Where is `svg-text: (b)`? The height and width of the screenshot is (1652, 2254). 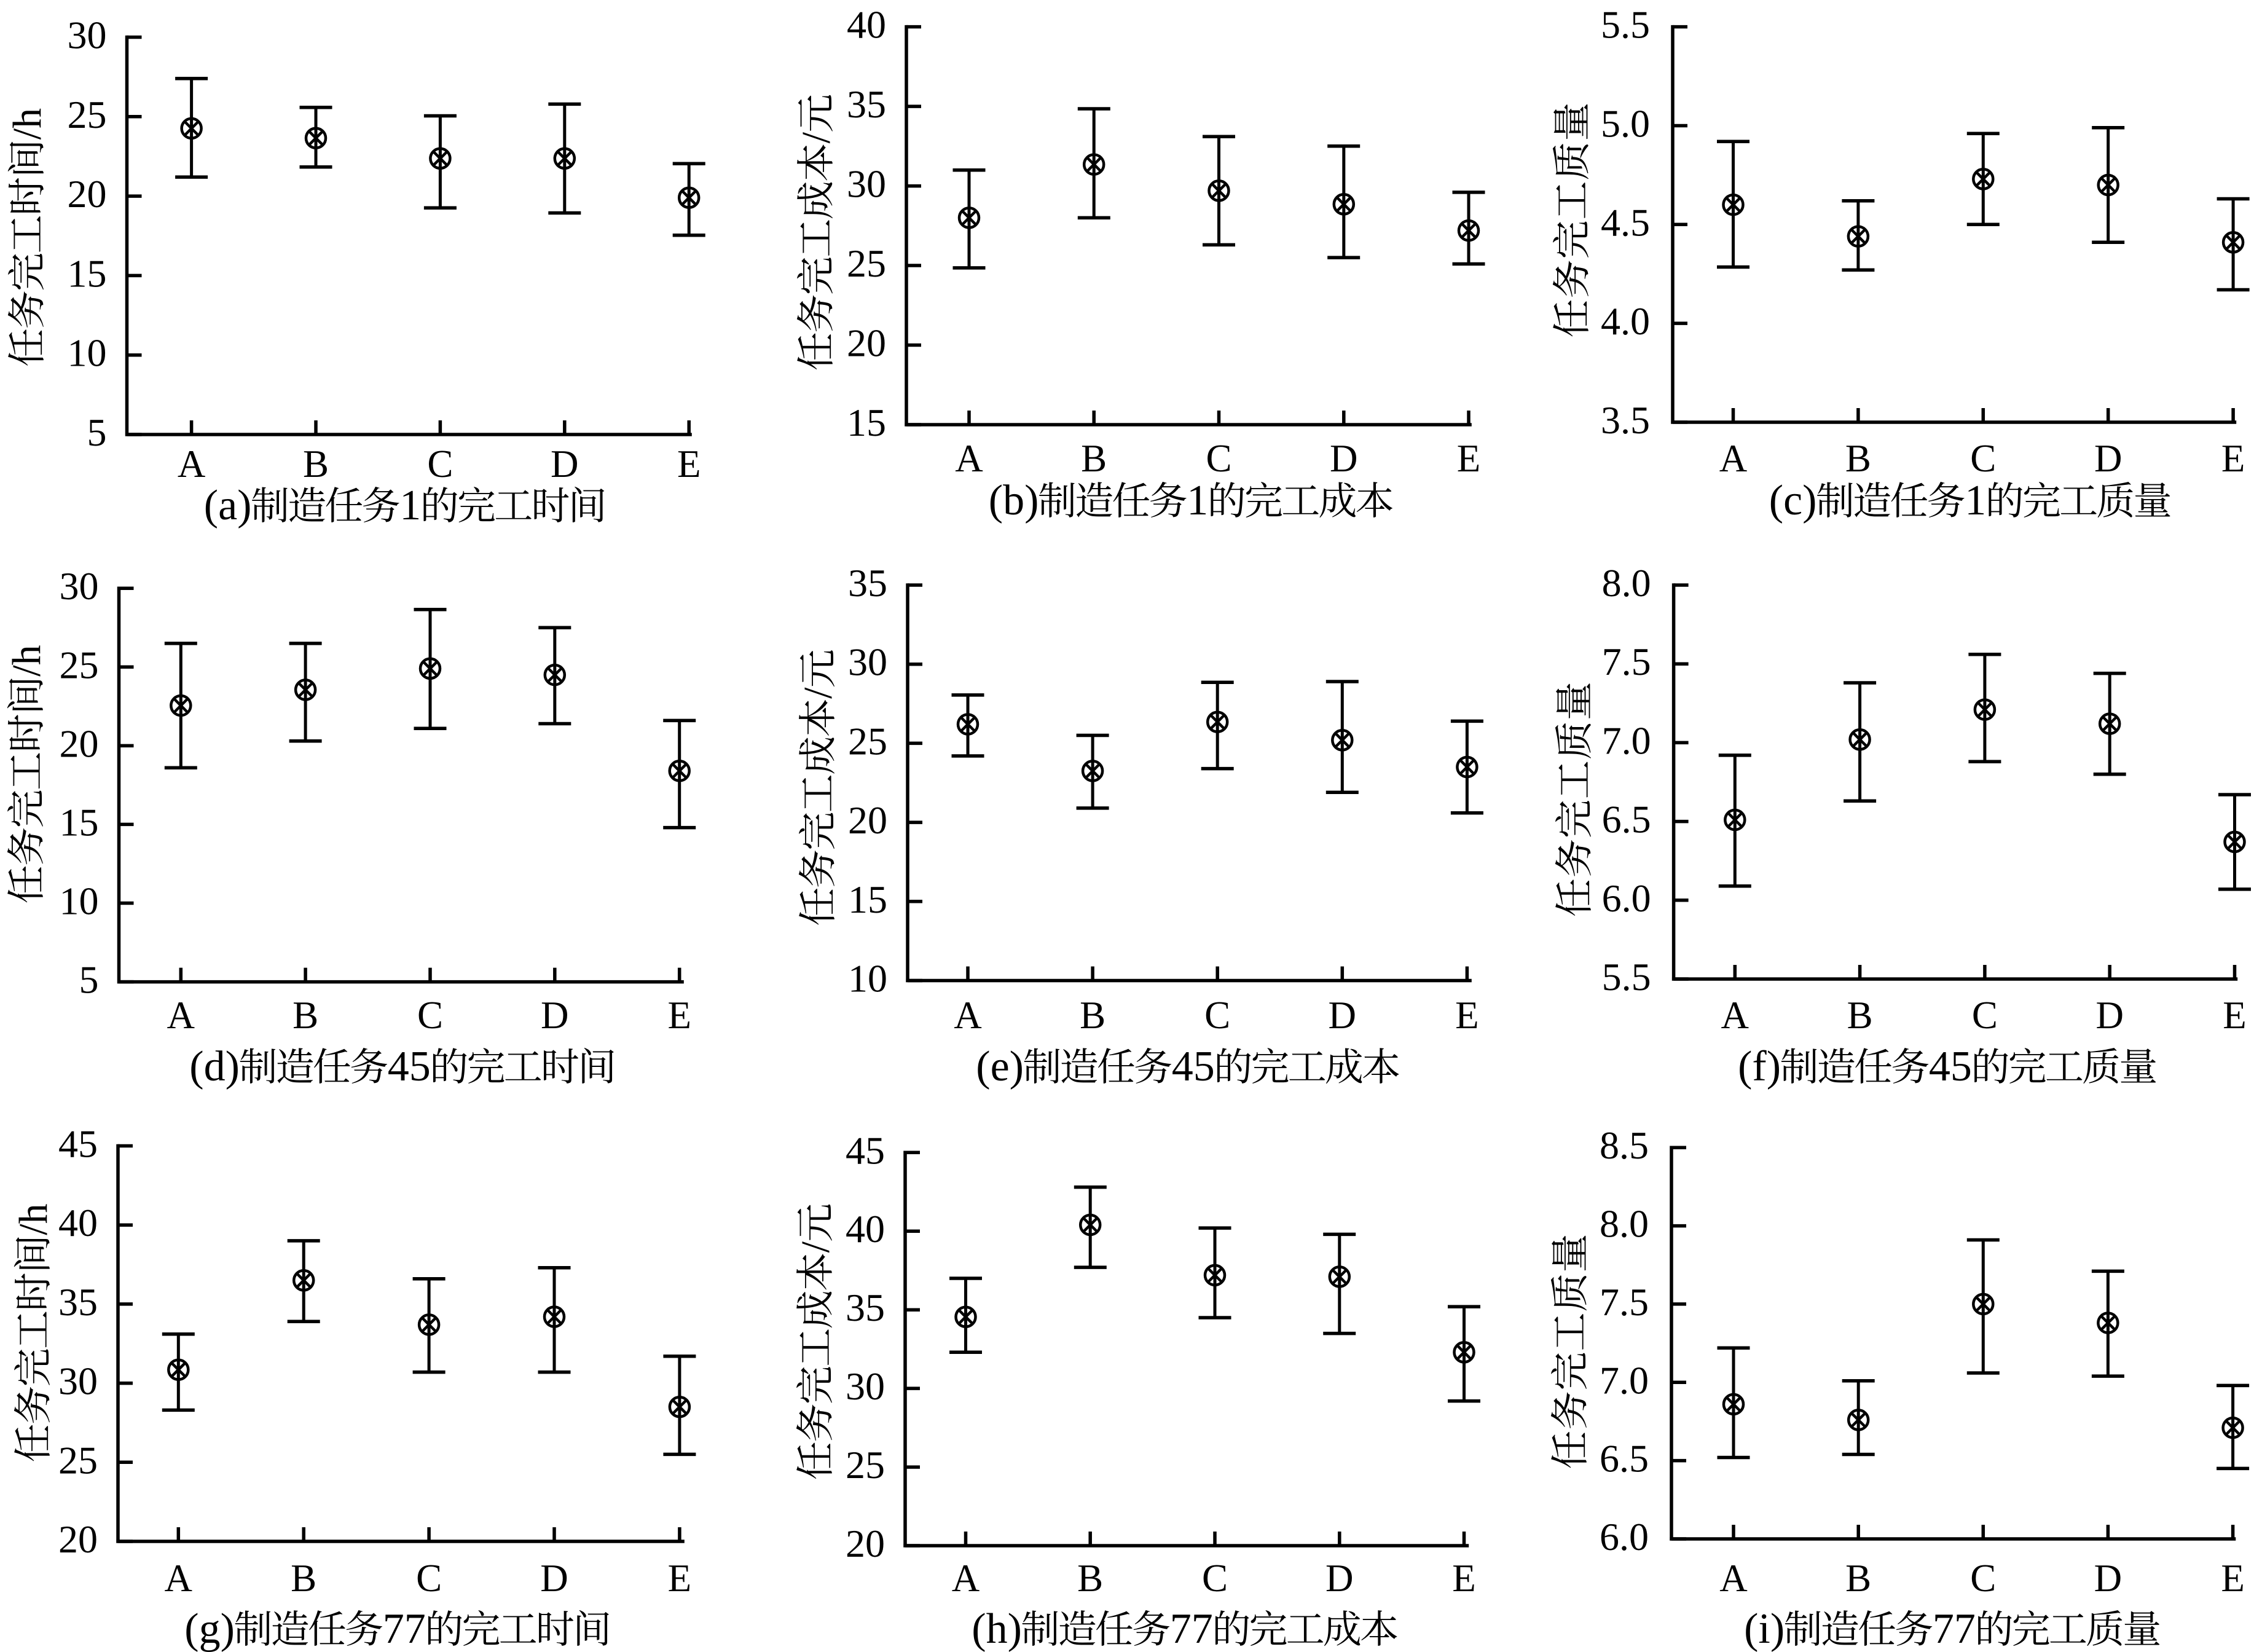 svg-text: (b) is located at coordinates (1014, 501).